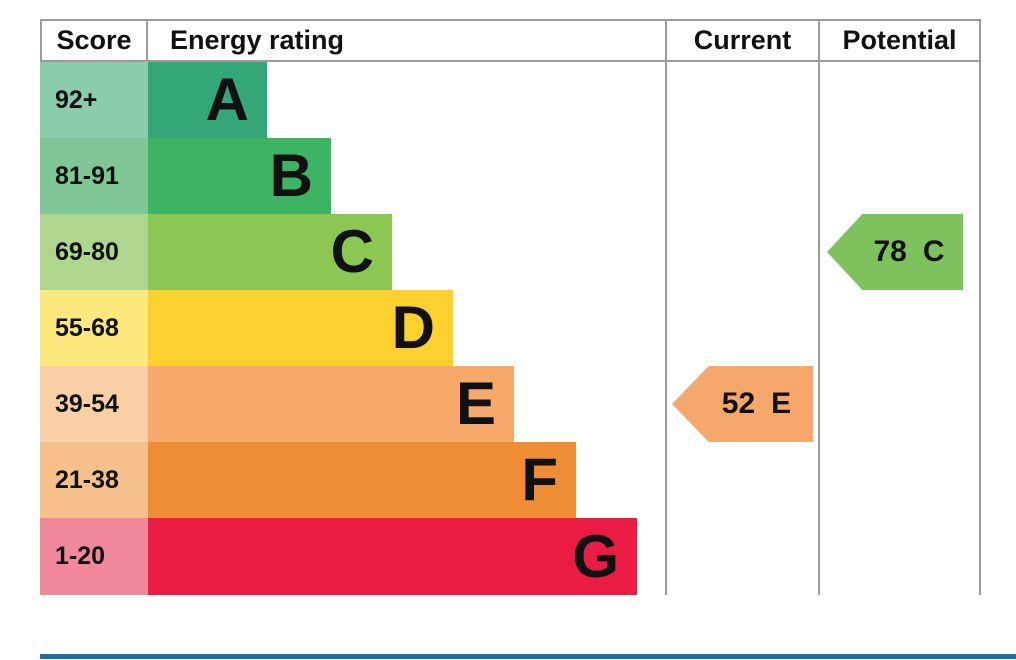  I want to click on potential-rating-grade: C, so click(933, 251).